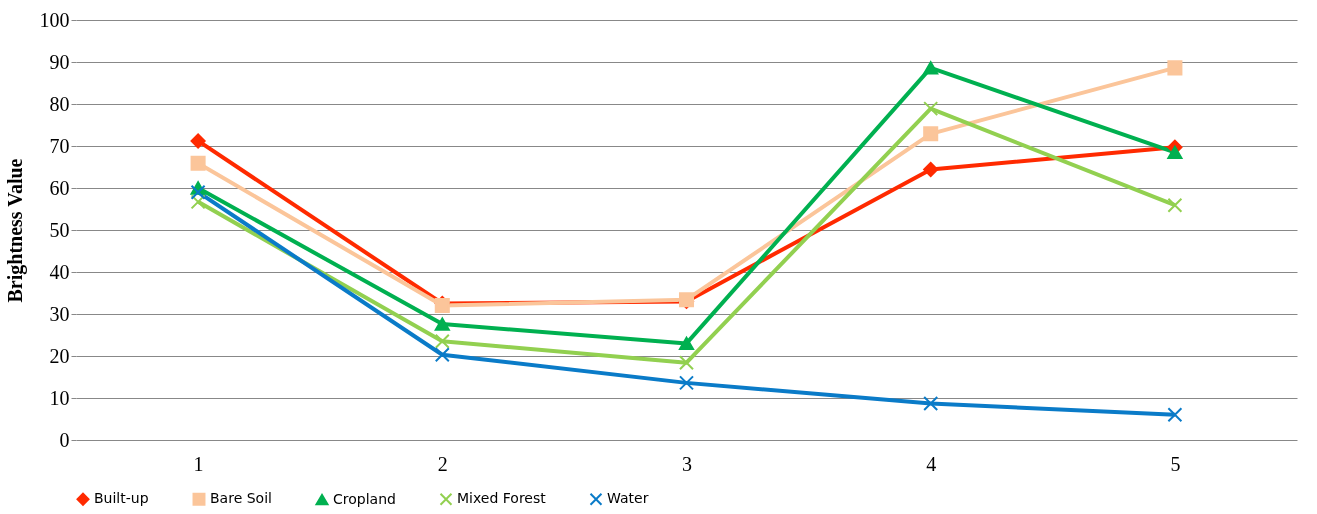 The image size is (1317, 514). I want to click on x-tick-label: 3, so click(687, 463).